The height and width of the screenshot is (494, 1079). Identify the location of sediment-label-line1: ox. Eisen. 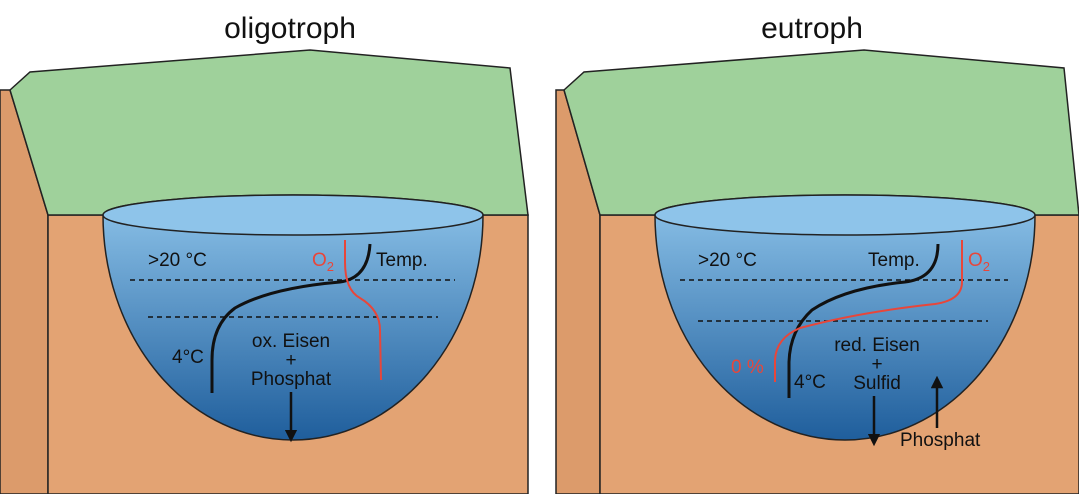
(291, 341).